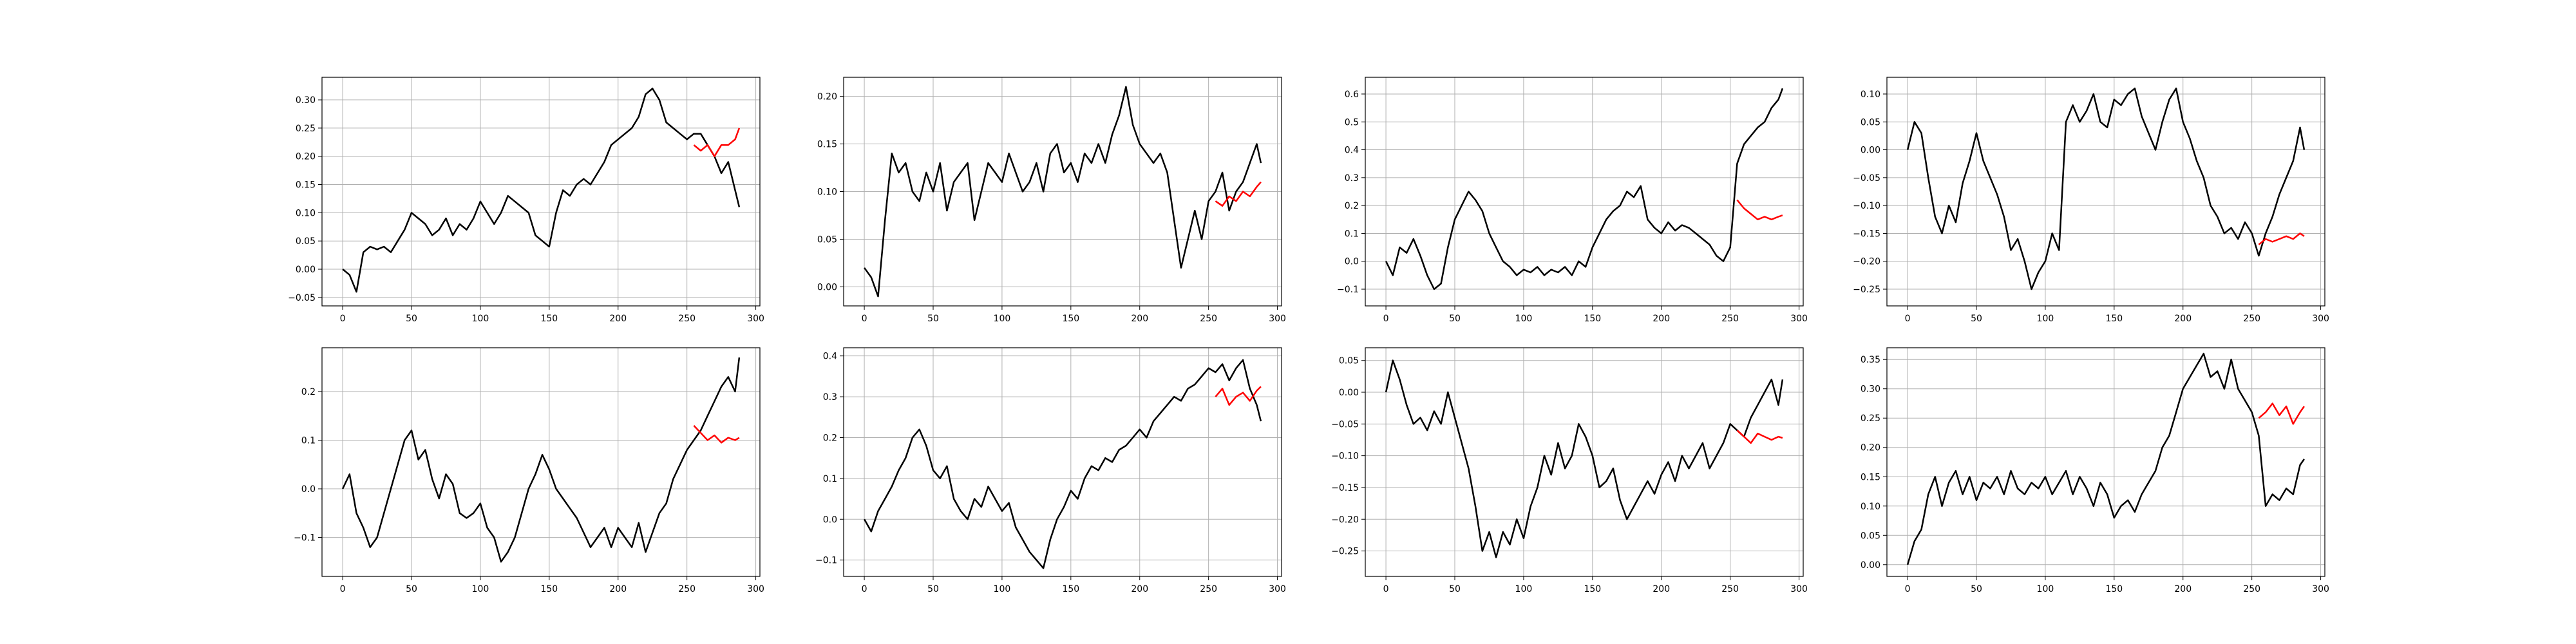 The height and width of the screenshot is (644, 2576). What do you see at coordinates (1867, 178) in the screenshot?
I see `y-tick-label: −0.05` at bounding box center [1867, 178].